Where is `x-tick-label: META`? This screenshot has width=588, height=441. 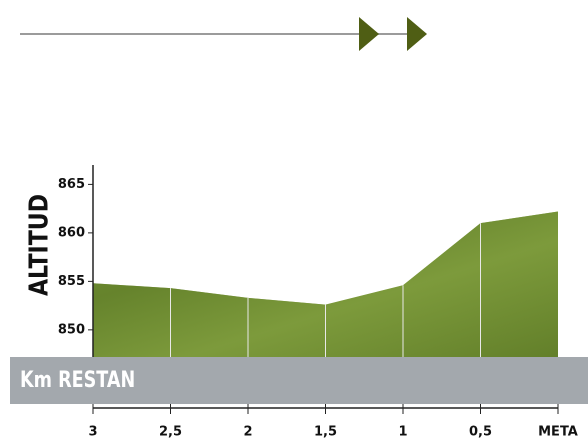 x-tick-label: META is located at coordinates (558, 432).